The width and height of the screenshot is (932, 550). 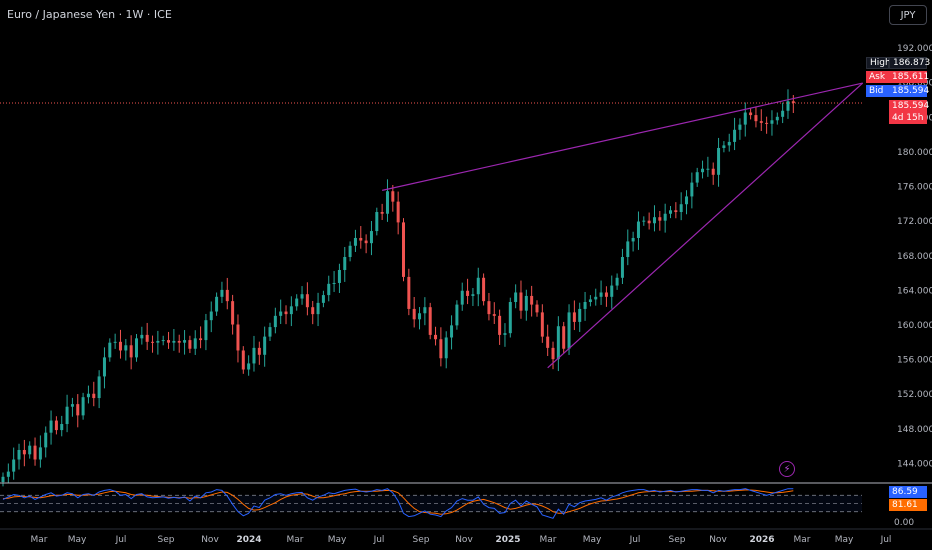 What do you see at coordinates (507, 540) in the screenshot?
I see `time-tick-label: 2025` at bounding box center [507, 540].